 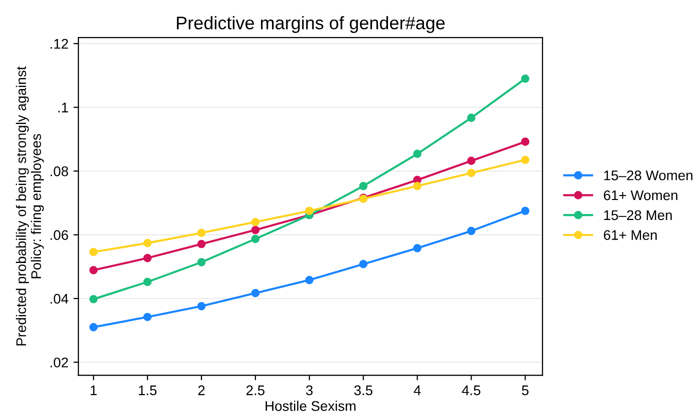 What do you see at coordinates (30, 206) in the screenshot?
I see `y-axis-title: Predicted probability of being strongly against Policy: firing employees` at bounding box center [30, 206].